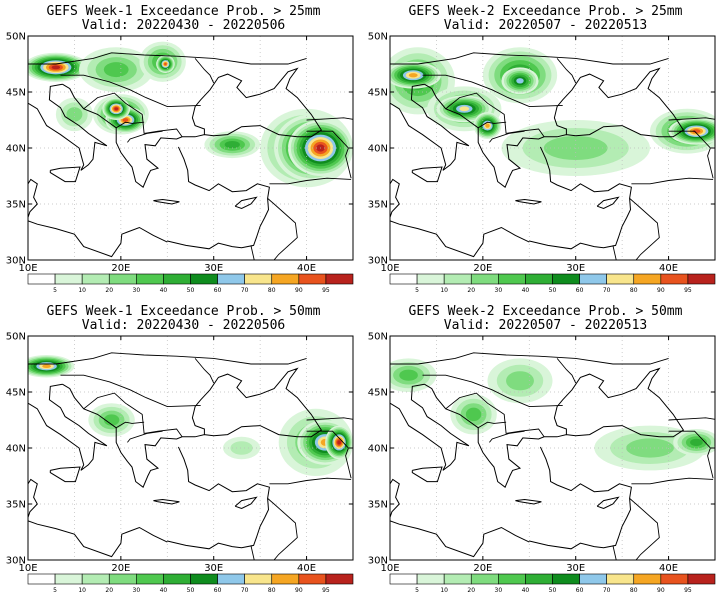 This screenshot has height=598, width=722. What do you see at coordinates (378, 205) in the screenshot?
I see `y-tick-label: 35N` at bounding box center [378, 205].